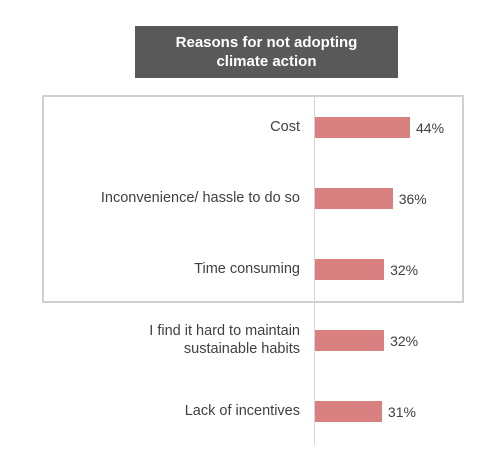 The width and height of the screenshot is (500, 458). Describe the element at coordinates (247, 269) in the screenshot. I see `category-label-line: Time consuming` at that location.